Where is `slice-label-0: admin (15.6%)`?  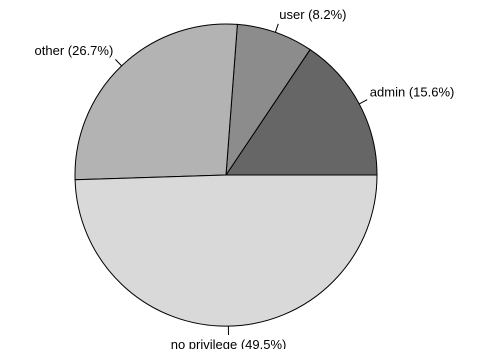 slice-label-0: admin (15.6%) is located at coordinates (412, 91).